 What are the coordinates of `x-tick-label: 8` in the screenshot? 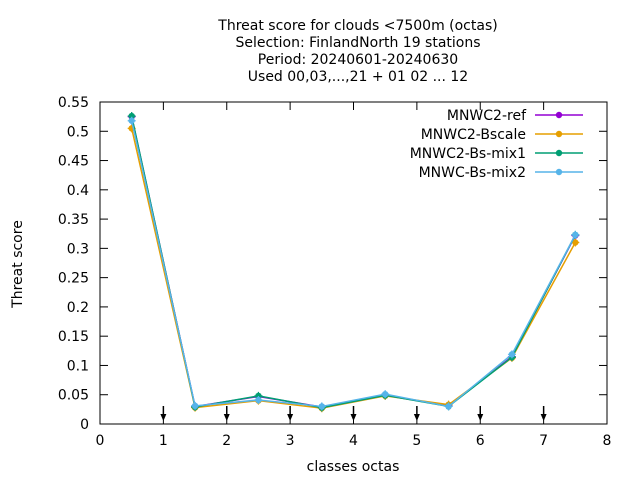 It's located at (607, 441).